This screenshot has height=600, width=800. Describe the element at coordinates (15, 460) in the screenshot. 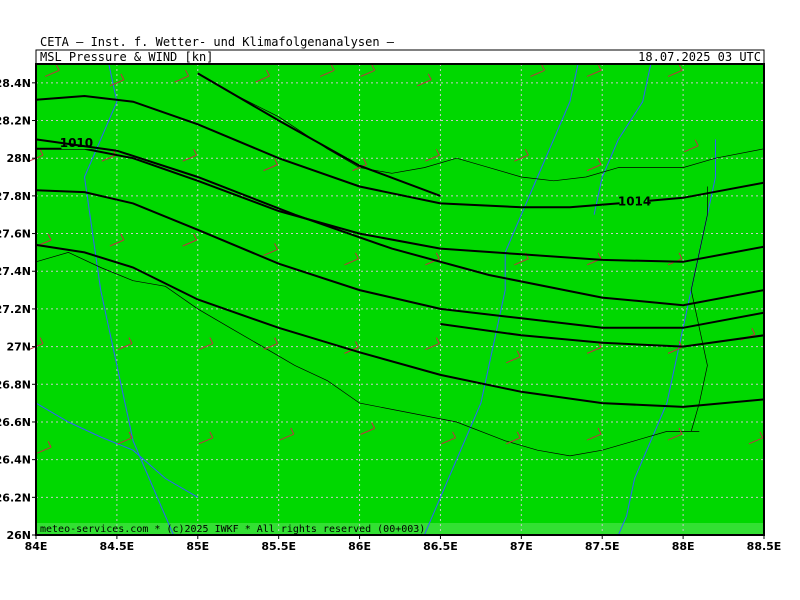

I see `y-tick-label: 26.4N` at that location.